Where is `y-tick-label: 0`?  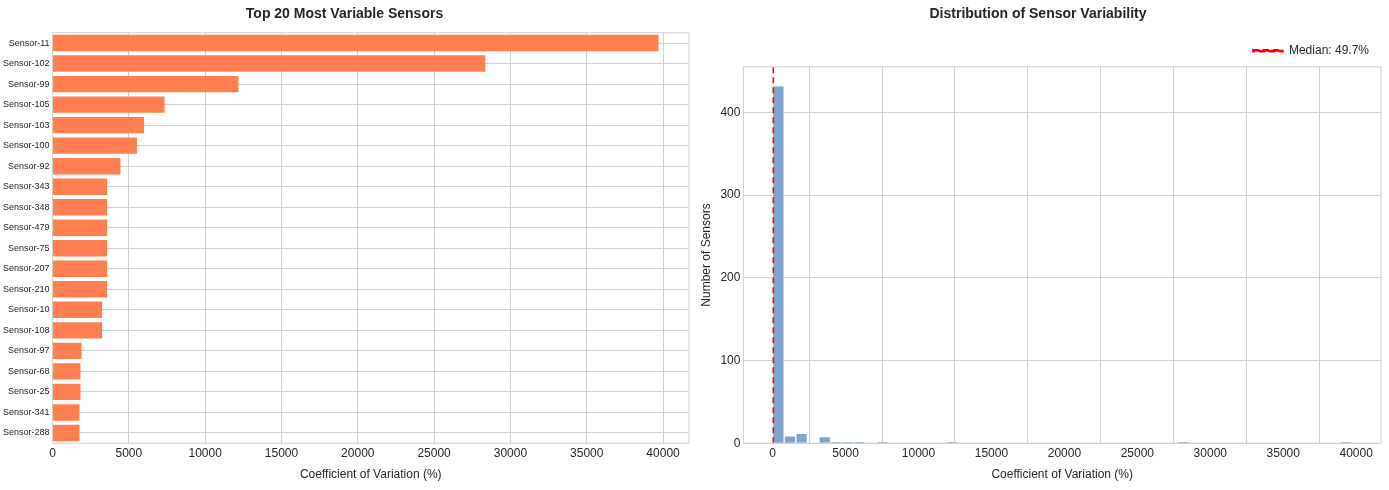
y-tick-label: 0 is located at coordinates (737, 442).